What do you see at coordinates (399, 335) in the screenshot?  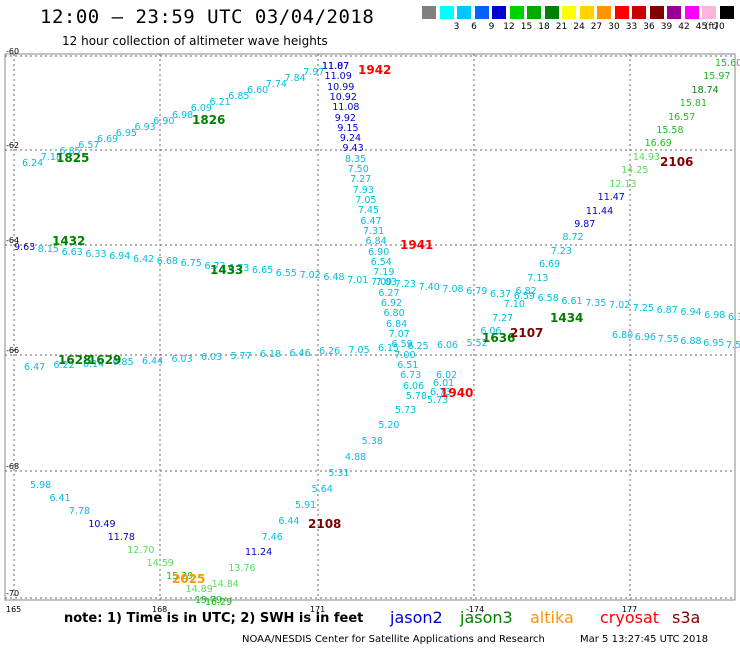 I see `swh-value: 7.07` at bounding box center [399, 335].